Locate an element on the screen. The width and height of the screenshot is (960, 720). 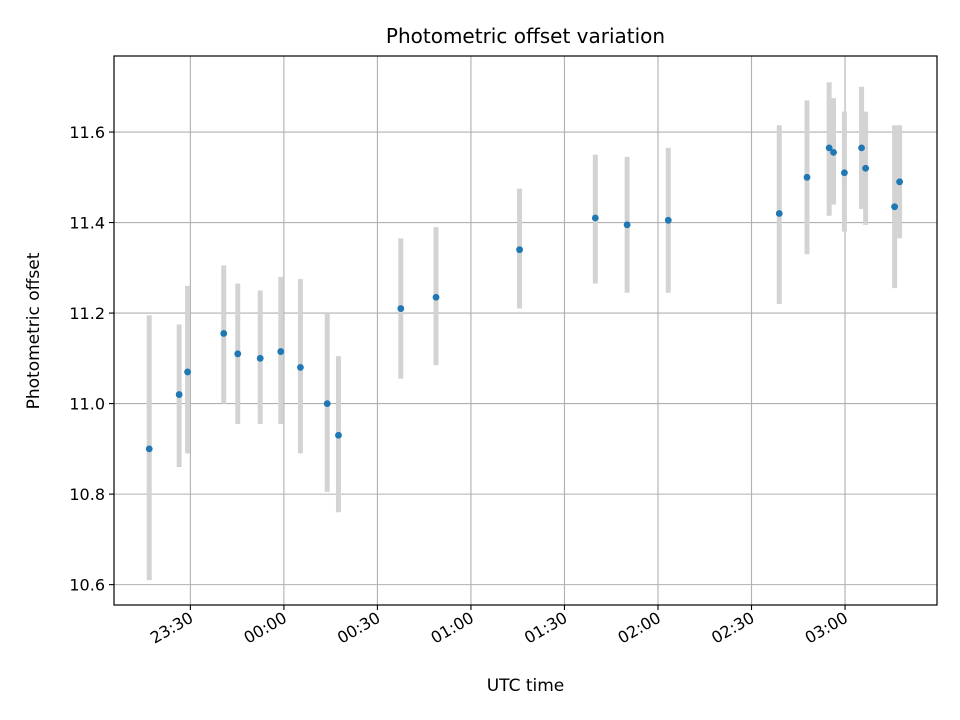
x-axis-label: UTC time is located at coordinates (526, 686).